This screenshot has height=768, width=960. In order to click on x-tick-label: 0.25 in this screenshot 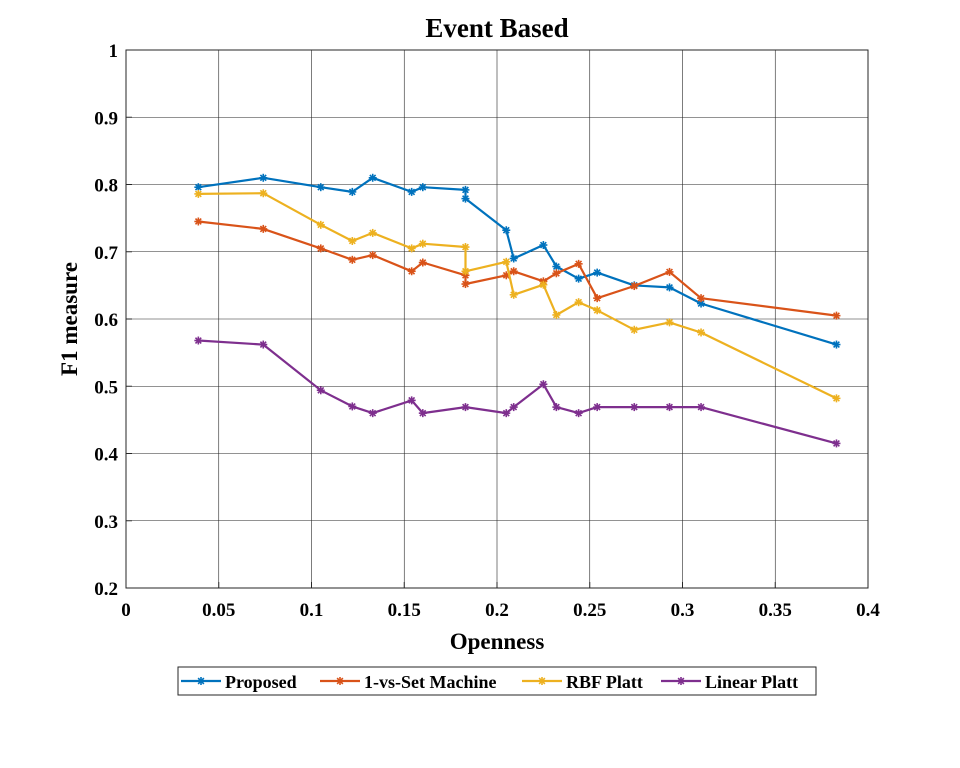, I will do `click(589, 610)`.